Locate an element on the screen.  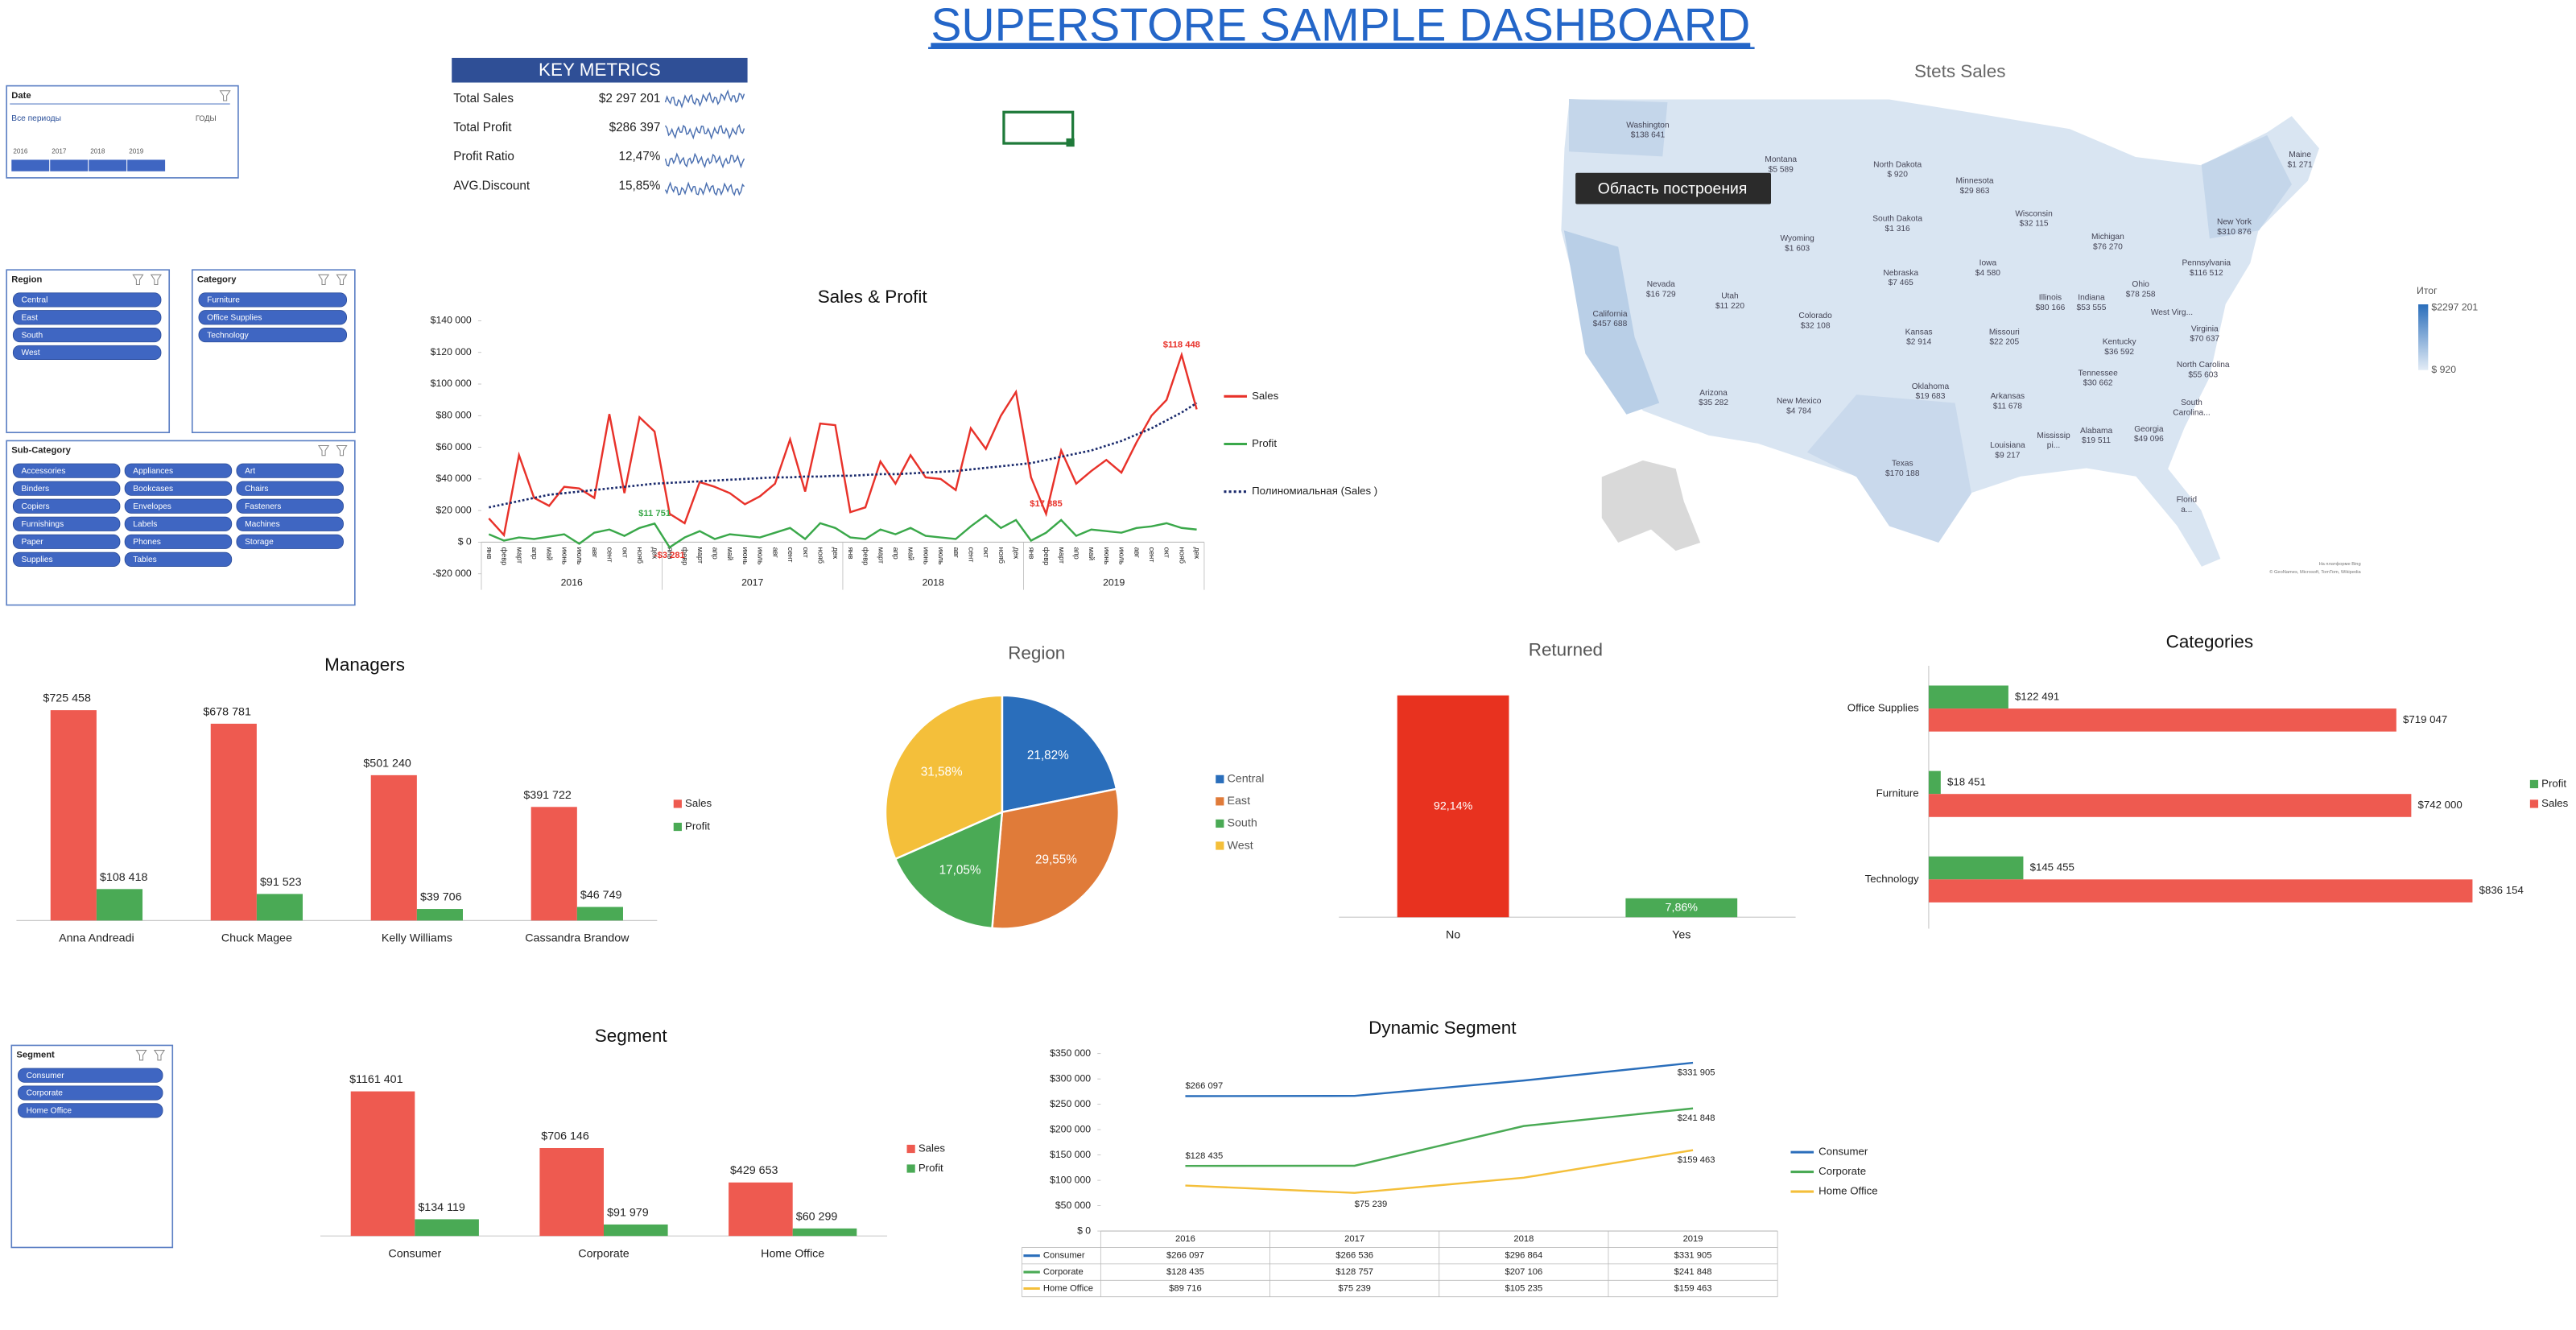
data-label: $266 097 is located at coordinates (1204, 1086).